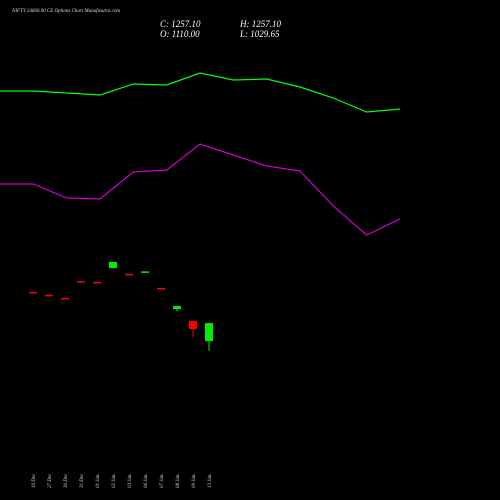 The width and height of the screenshot is (500, 500). I want to click on x-tick-label: 16 Dec, so click(34, 480).